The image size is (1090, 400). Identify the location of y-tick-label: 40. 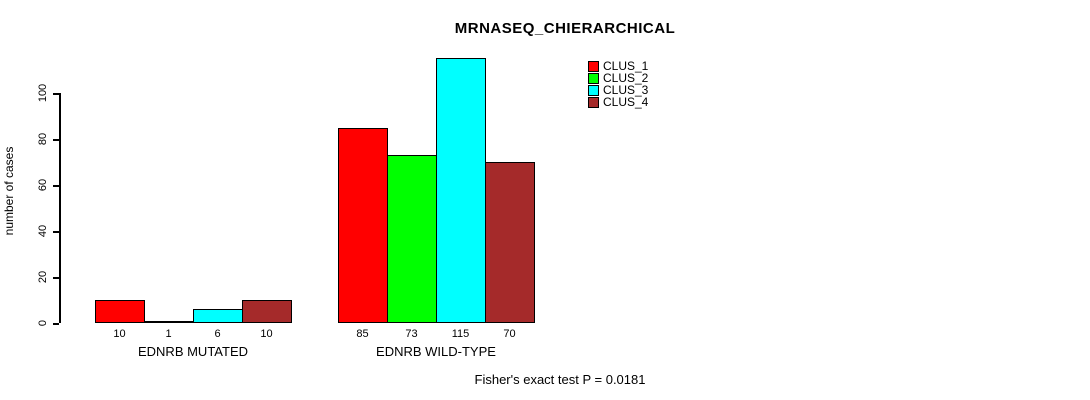
(43, 231).